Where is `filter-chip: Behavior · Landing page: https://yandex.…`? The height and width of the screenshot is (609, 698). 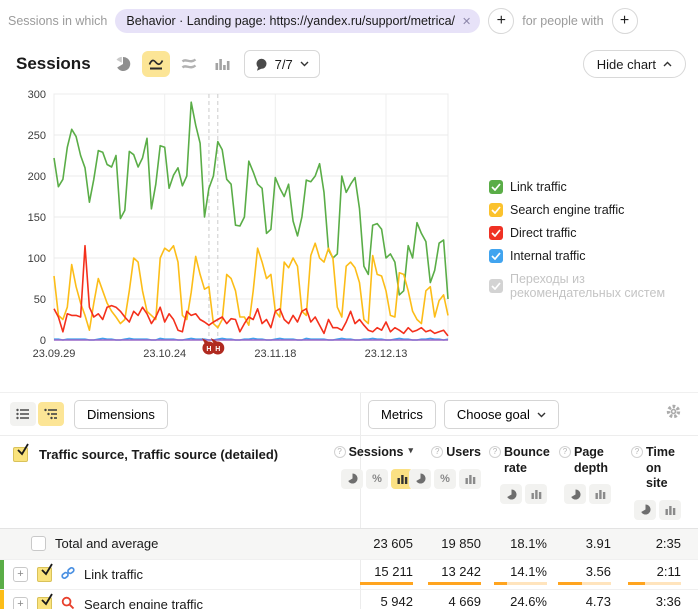
filter-chip: Behavior · Landing page: https://yandex.… is located at coordinates (298, 21).